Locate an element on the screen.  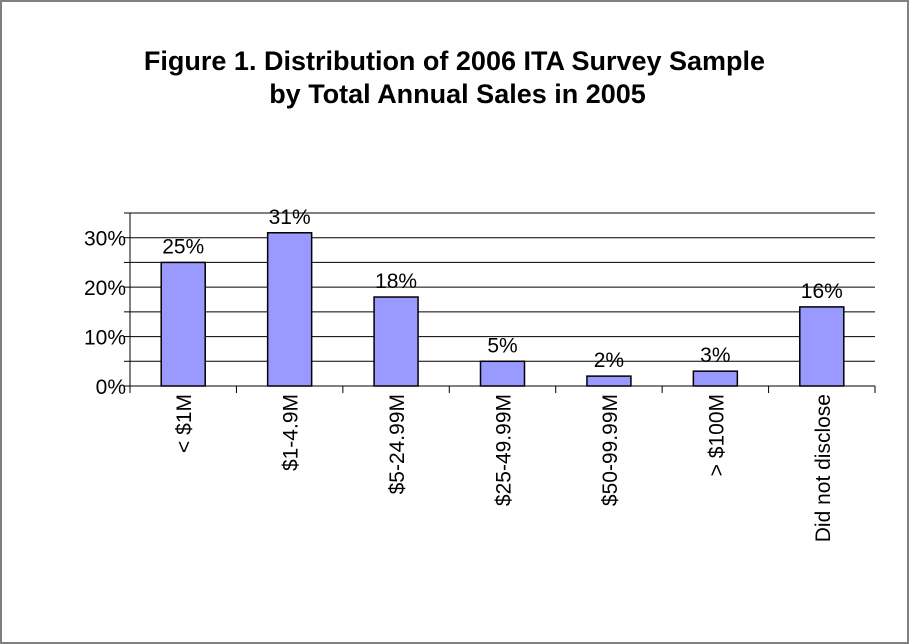
x-tick-label: Did not disclose is located at coordinates (823, 468).